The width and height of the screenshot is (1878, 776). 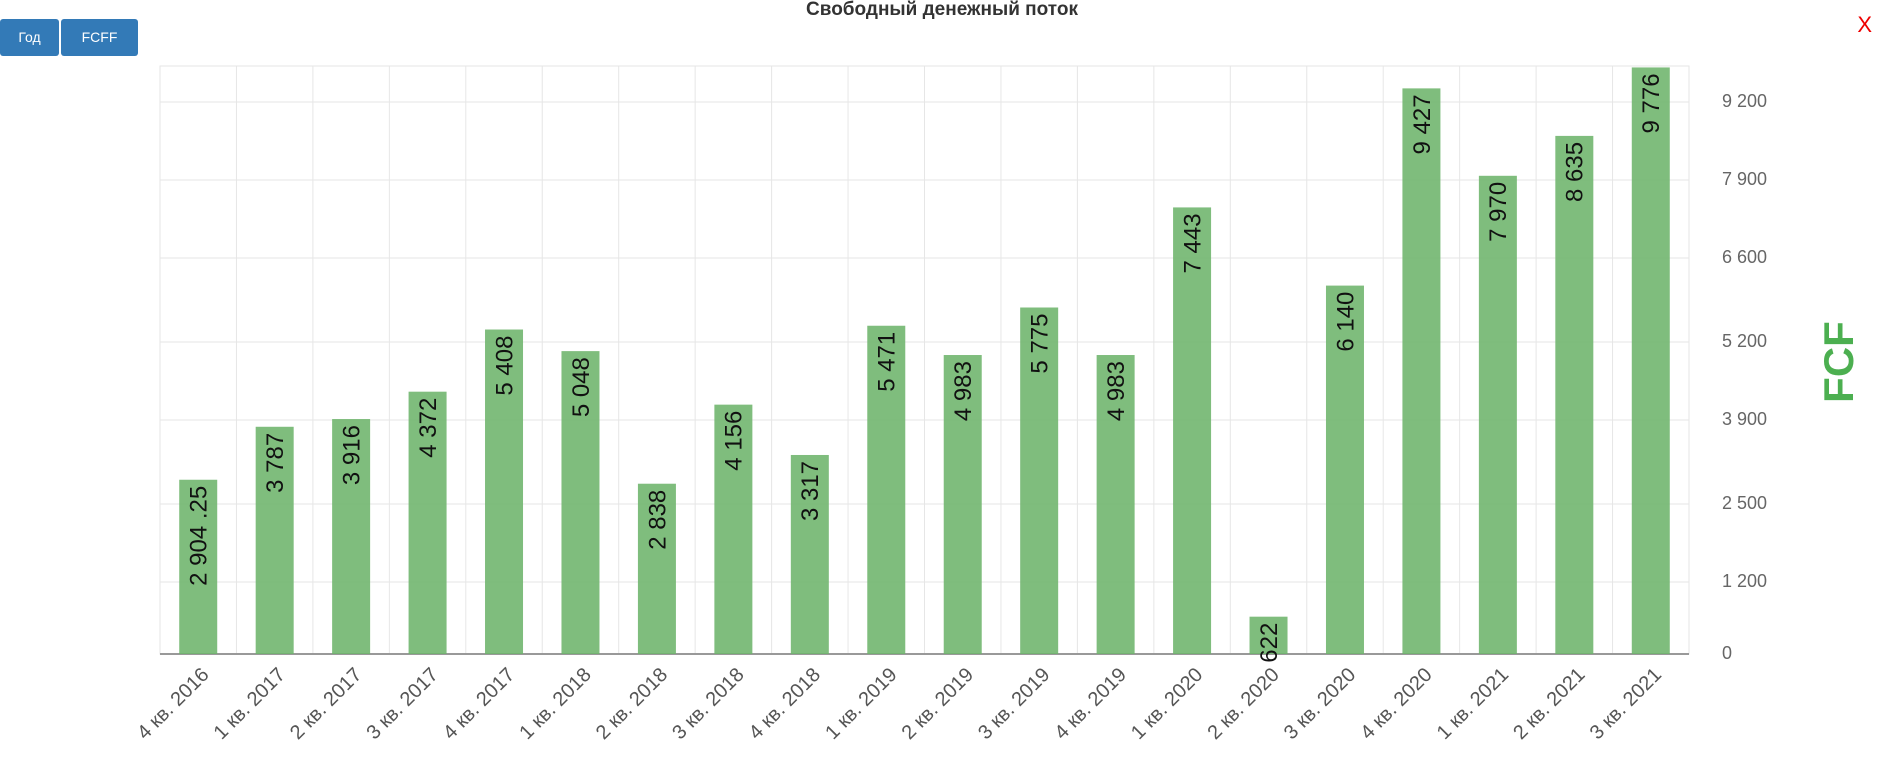 I want to click on value-label: 9 776, so click(x=1651, y=103).